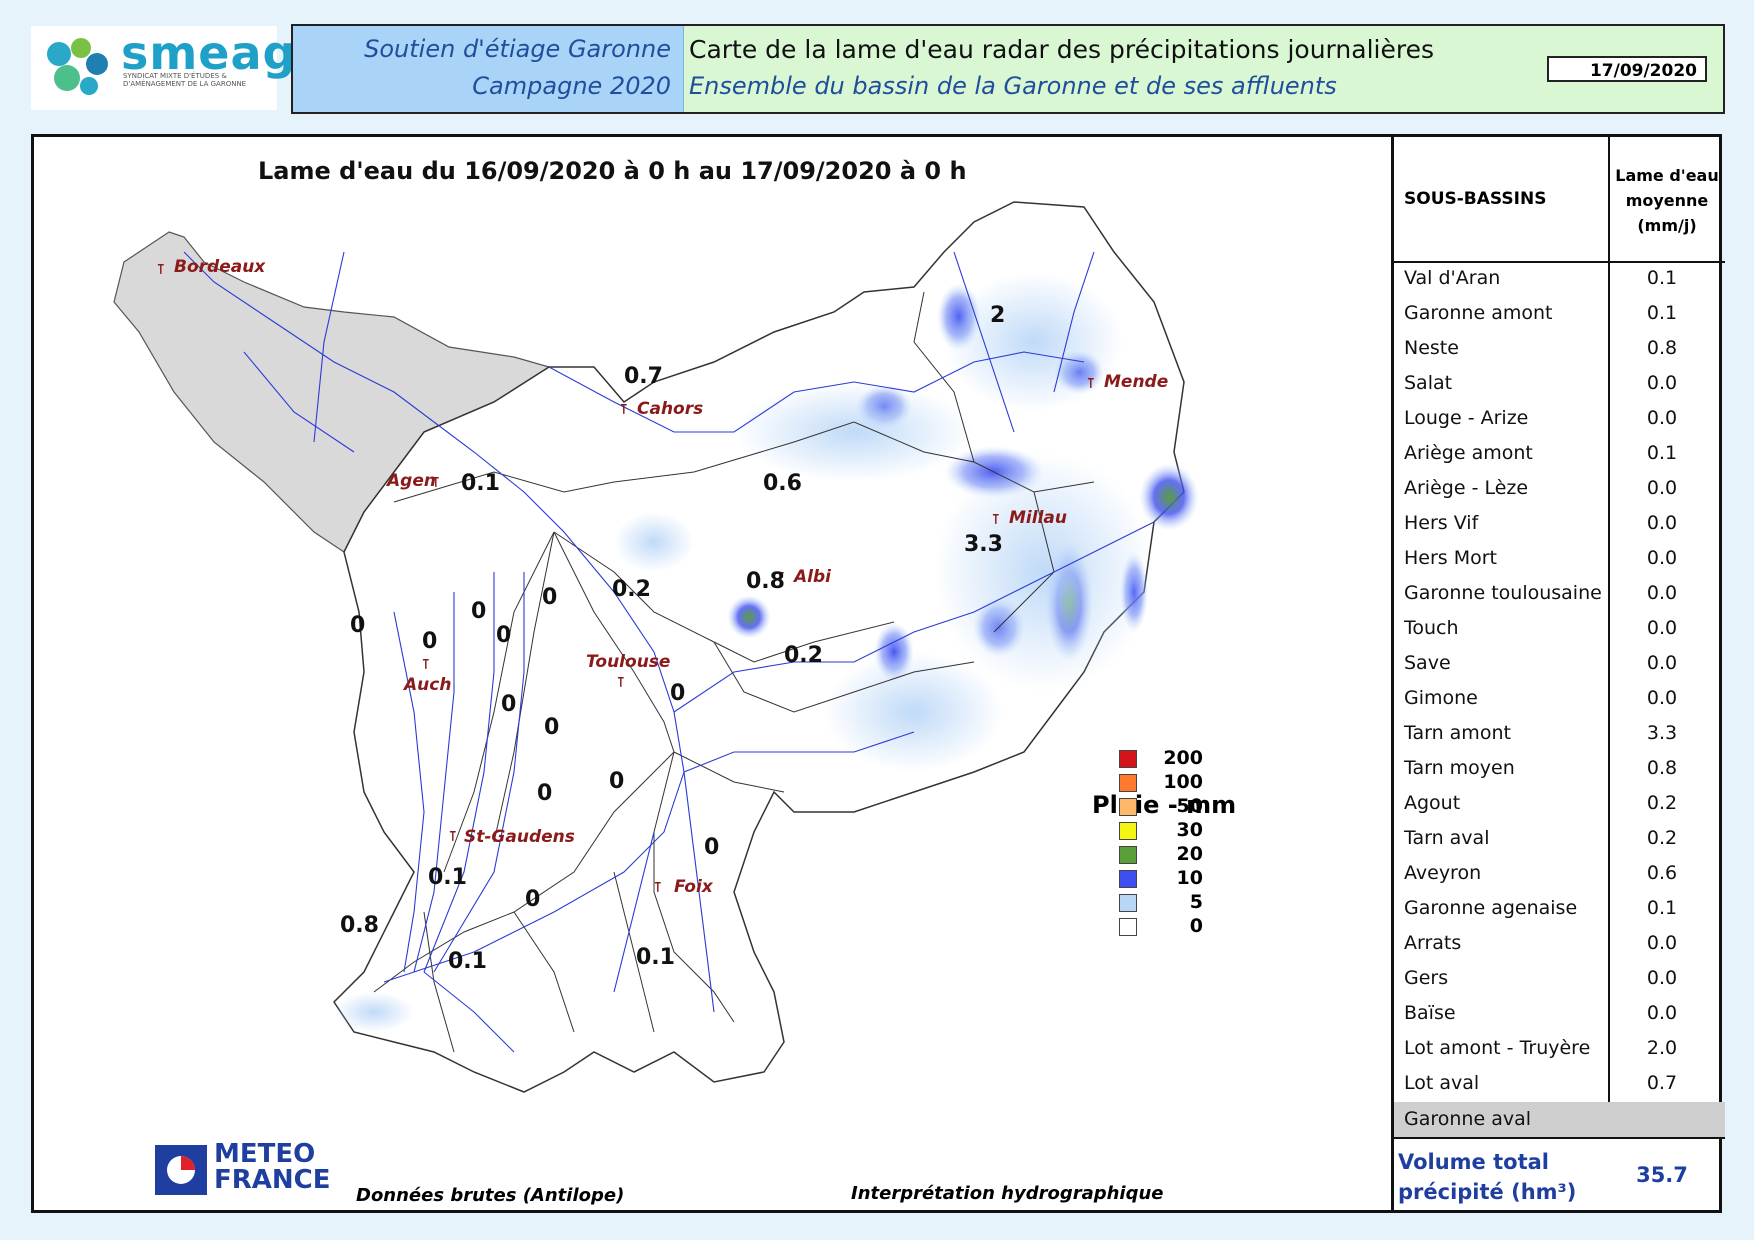 Image resolution: width=1754 pixels, height=1240 pixels. What do you see at coordinates (1667, 200) in the screenshot?
I see `table-header-rain: Lame d'eau moyenne (mm/j)` at bounding box center [1667, 200].